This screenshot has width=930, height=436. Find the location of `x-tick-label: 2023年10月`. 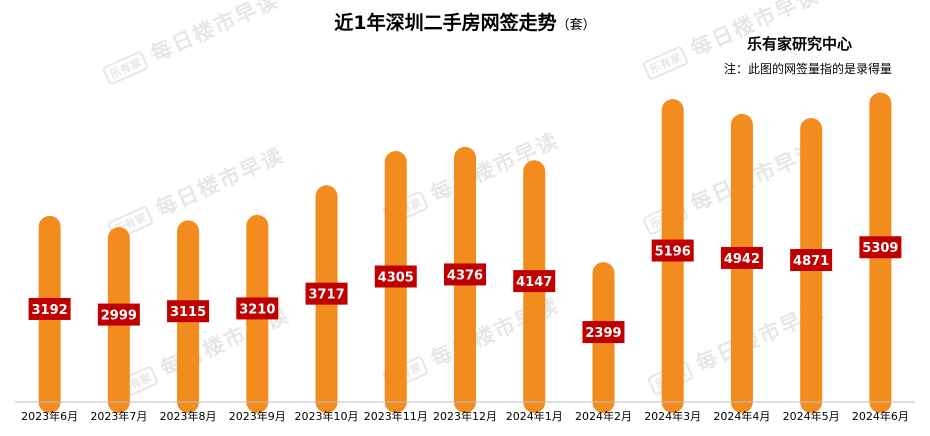

x-tick-label: 2023年10月 is located at coordinates (327, 416).